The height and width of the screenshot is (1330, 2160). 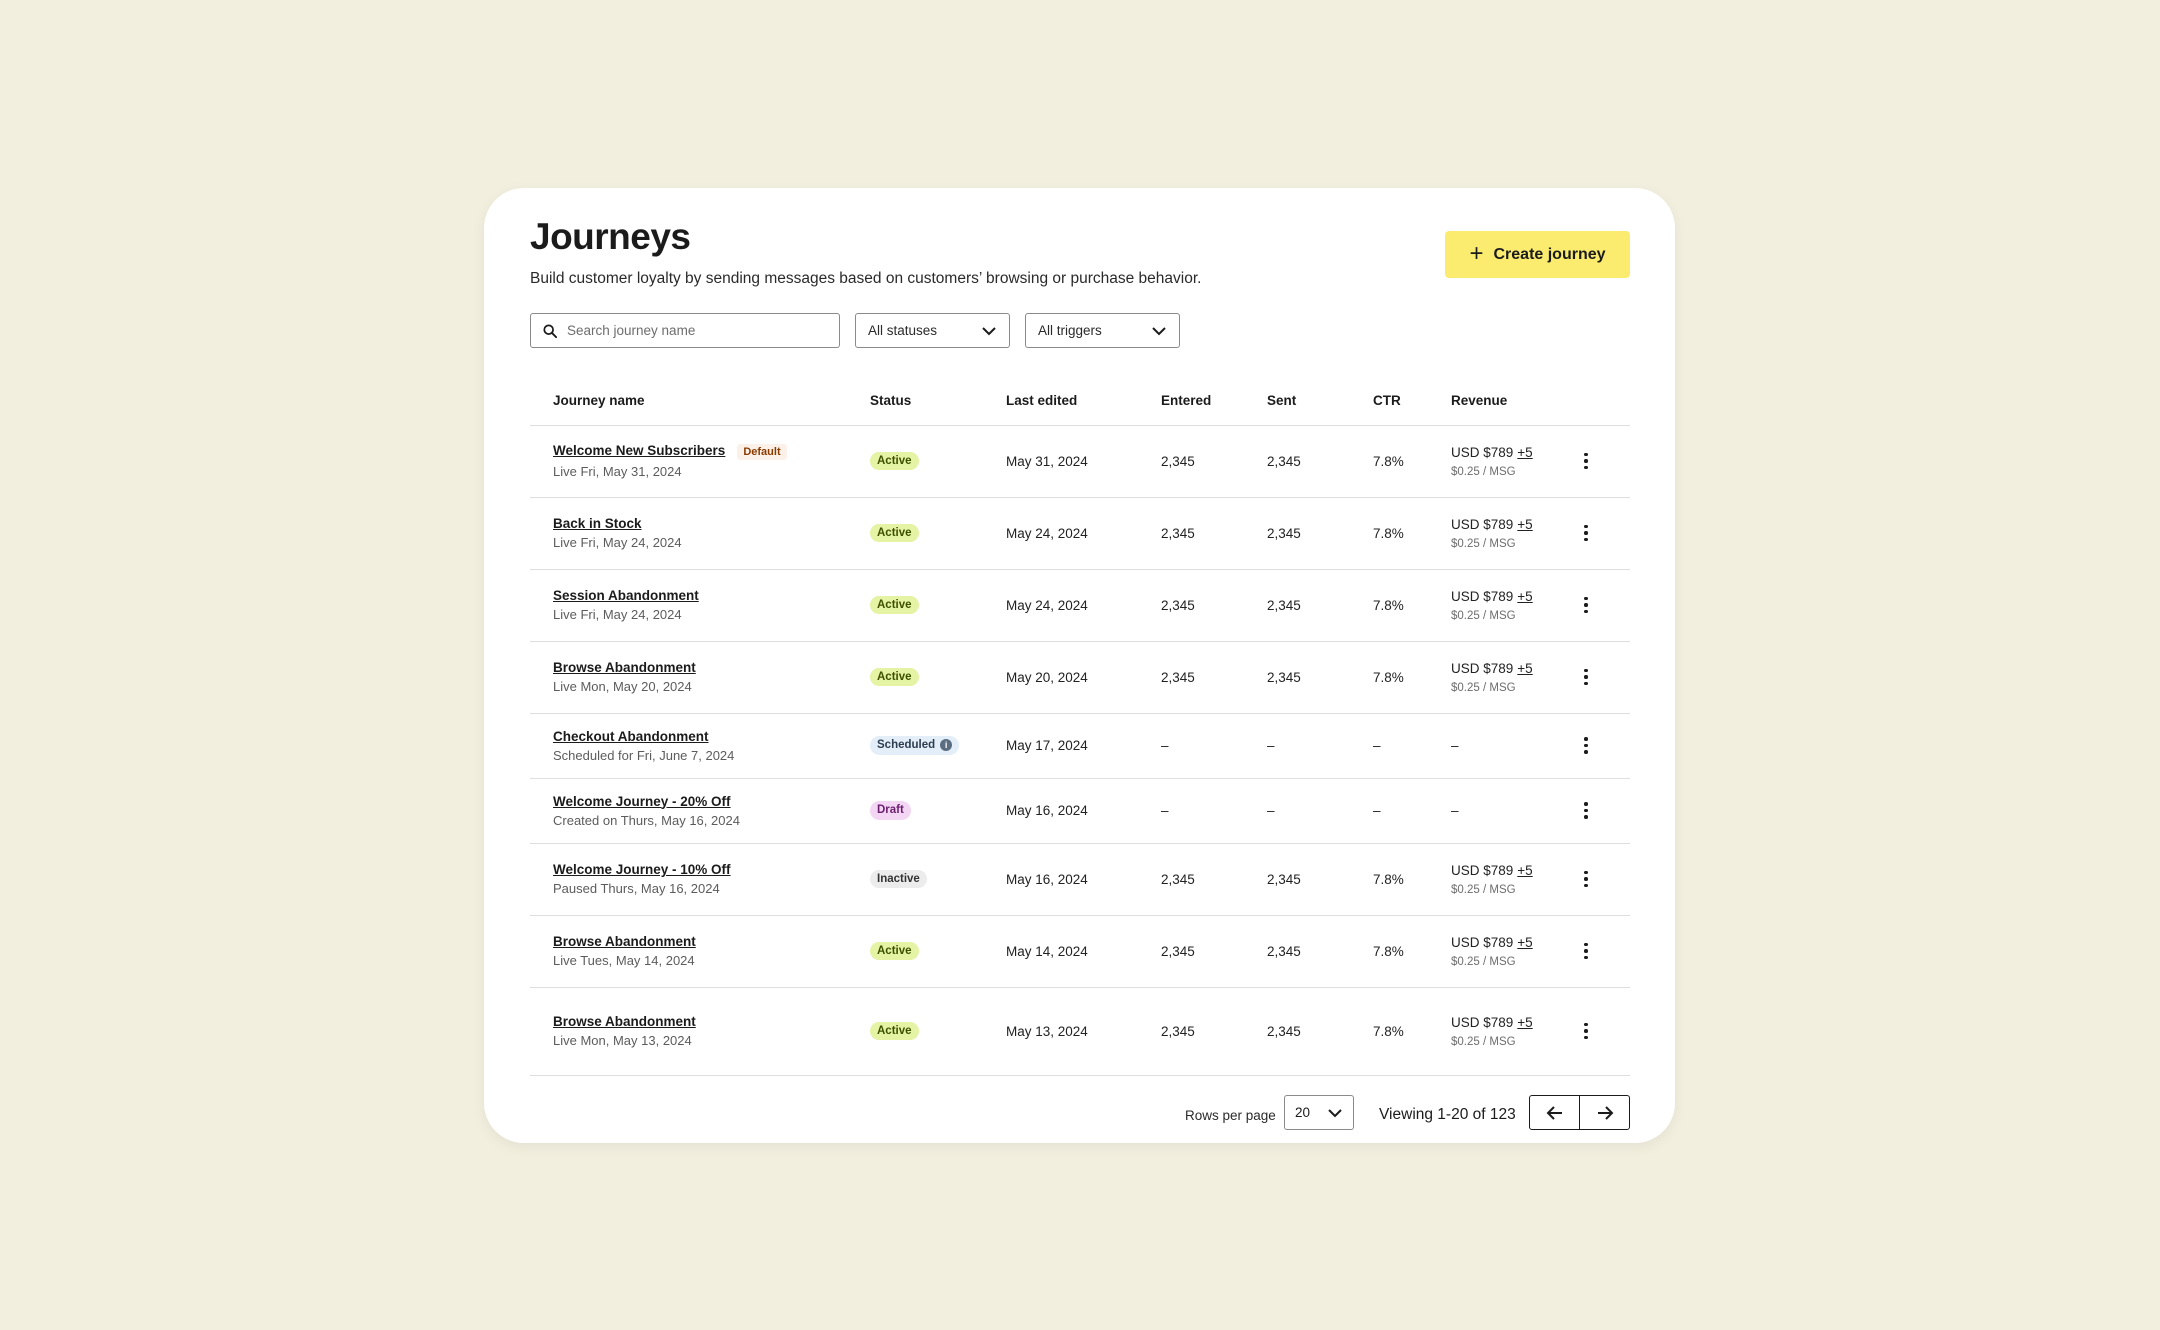 What do you see at coordinates (617, 471) in the screenshot?
I see `journey-schedule-text: Live Fri, May 31, 2024` at bounding box center [617, 471].